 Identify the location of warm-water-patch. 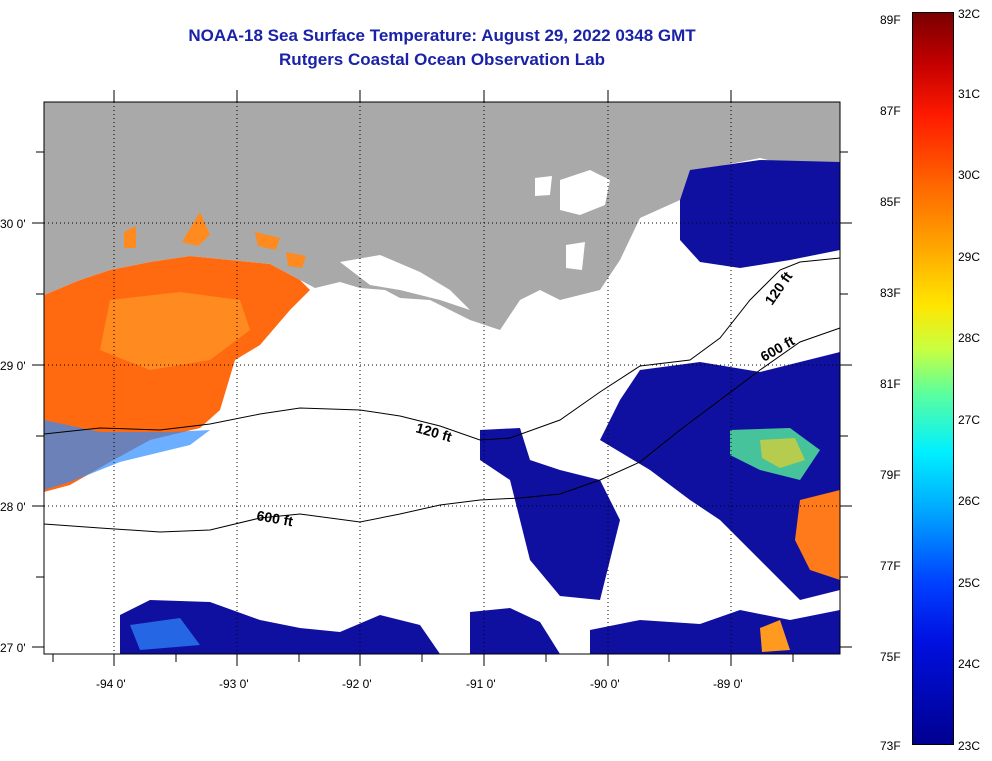
(175, 331).